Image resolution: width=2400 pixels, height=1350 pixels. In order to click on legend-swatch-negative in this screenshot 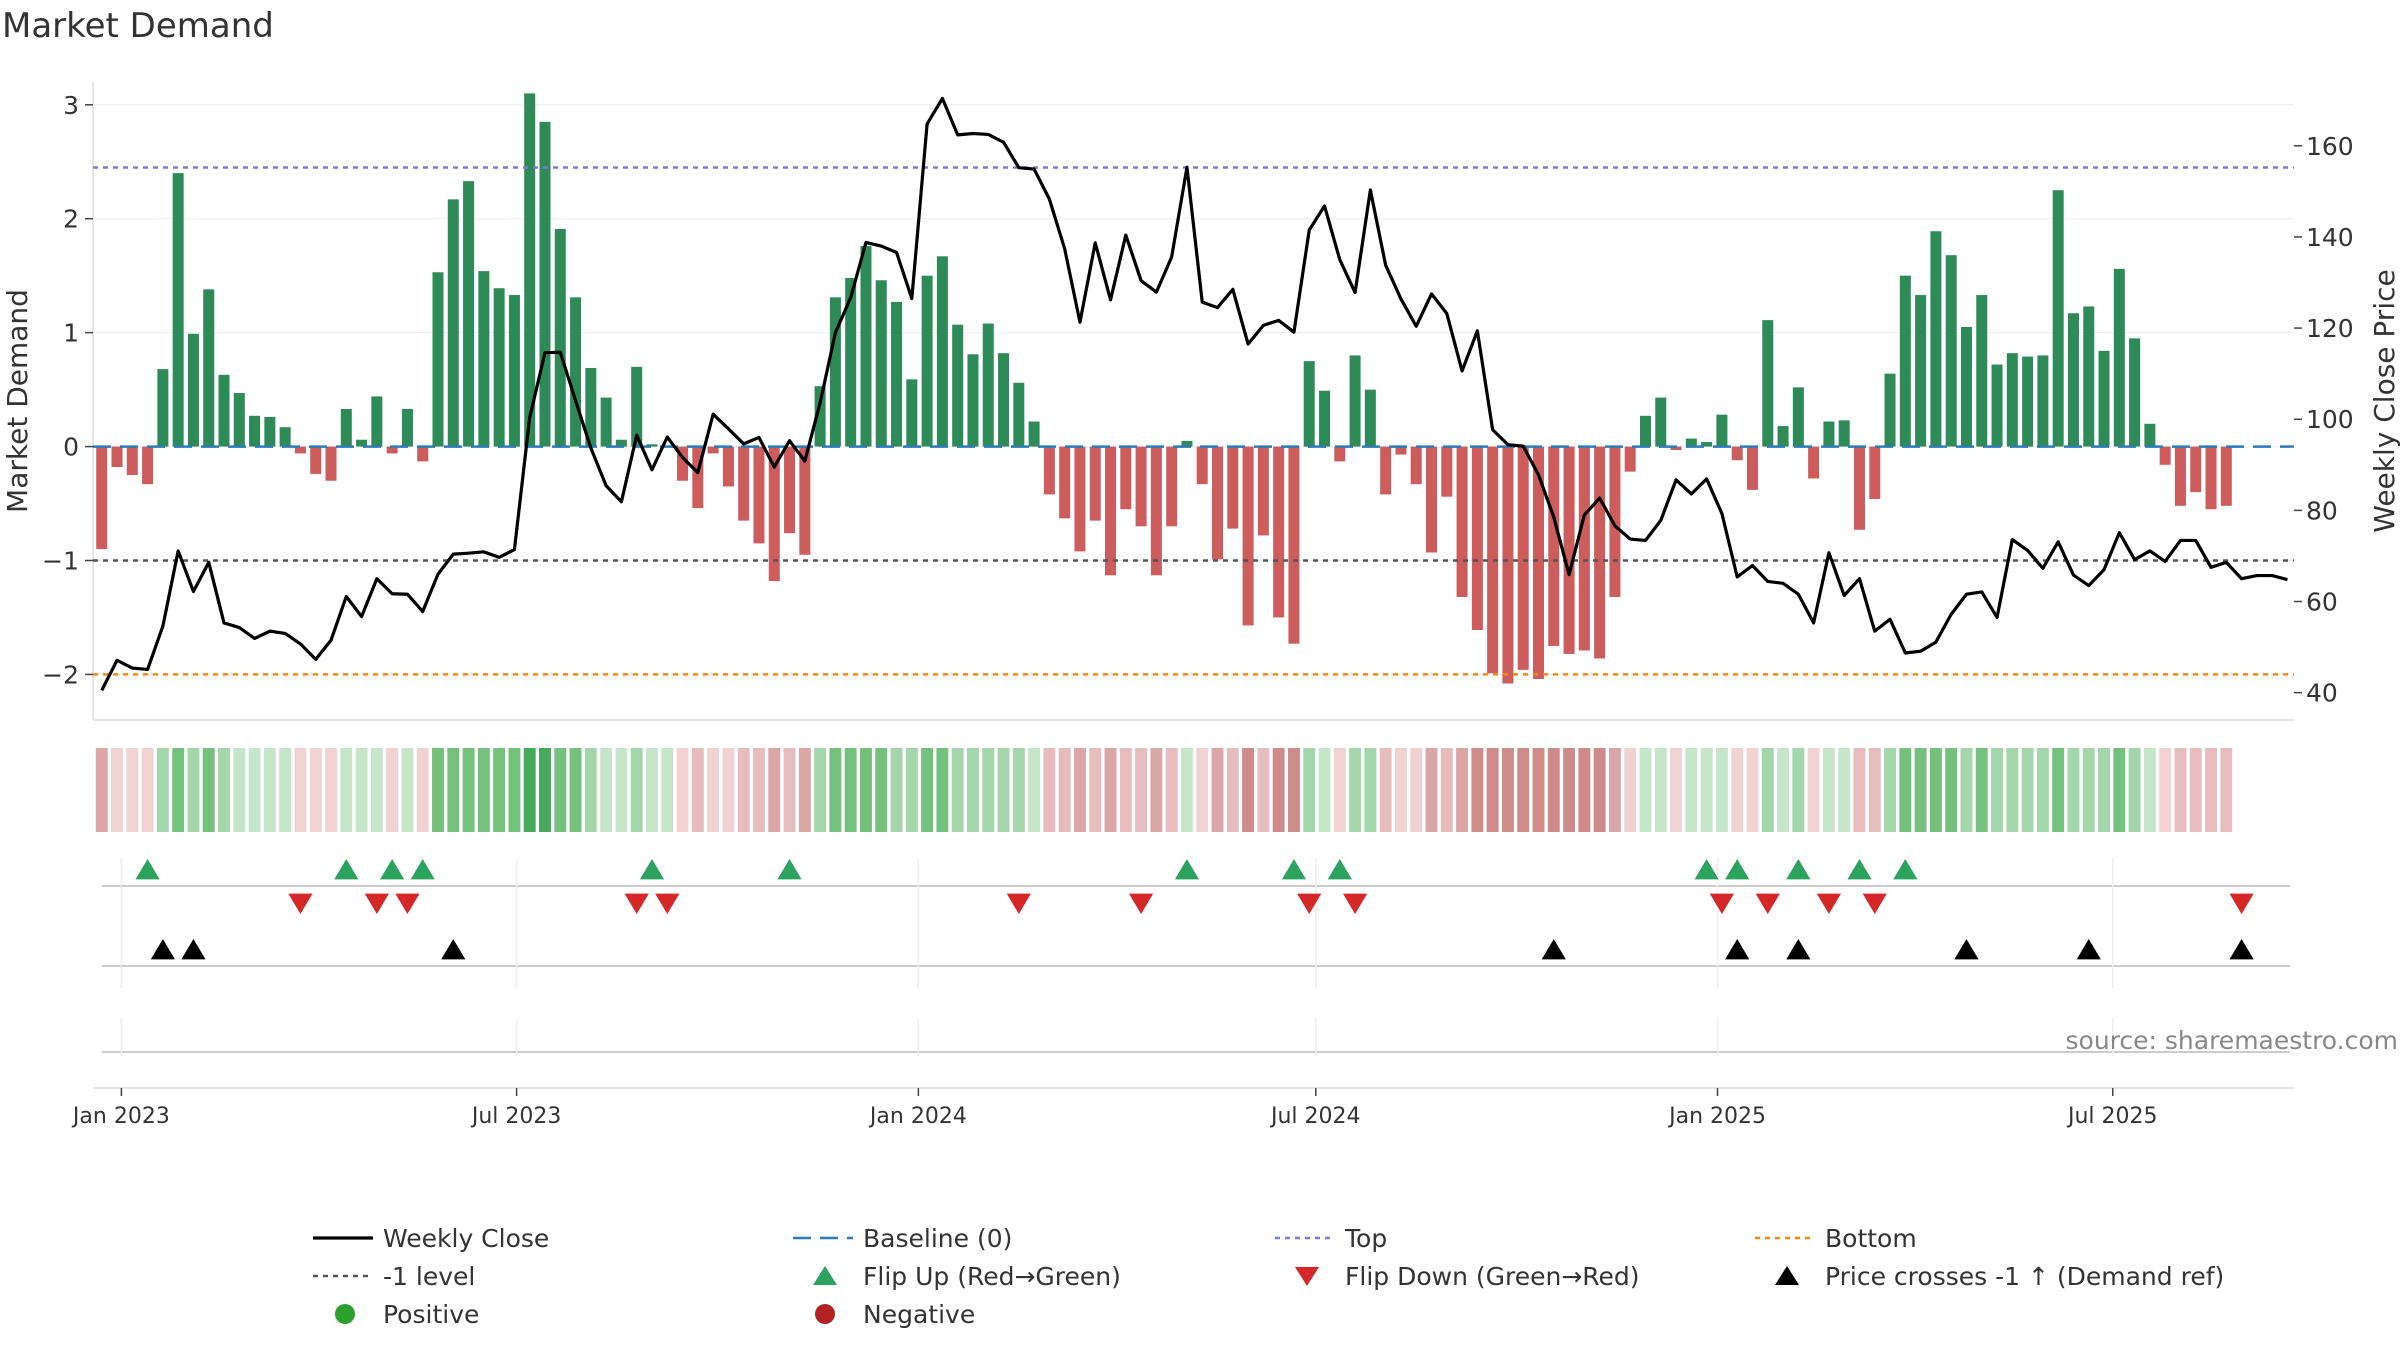, I will do `click(825, 1314)`.